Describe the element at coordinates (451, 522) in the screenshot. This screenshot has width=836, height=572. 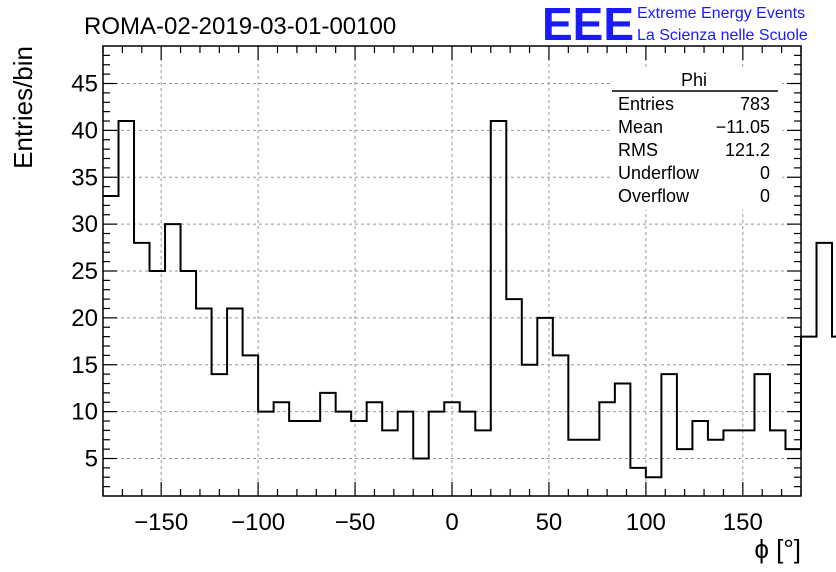
I see `x-tick-label: 0` at that location.